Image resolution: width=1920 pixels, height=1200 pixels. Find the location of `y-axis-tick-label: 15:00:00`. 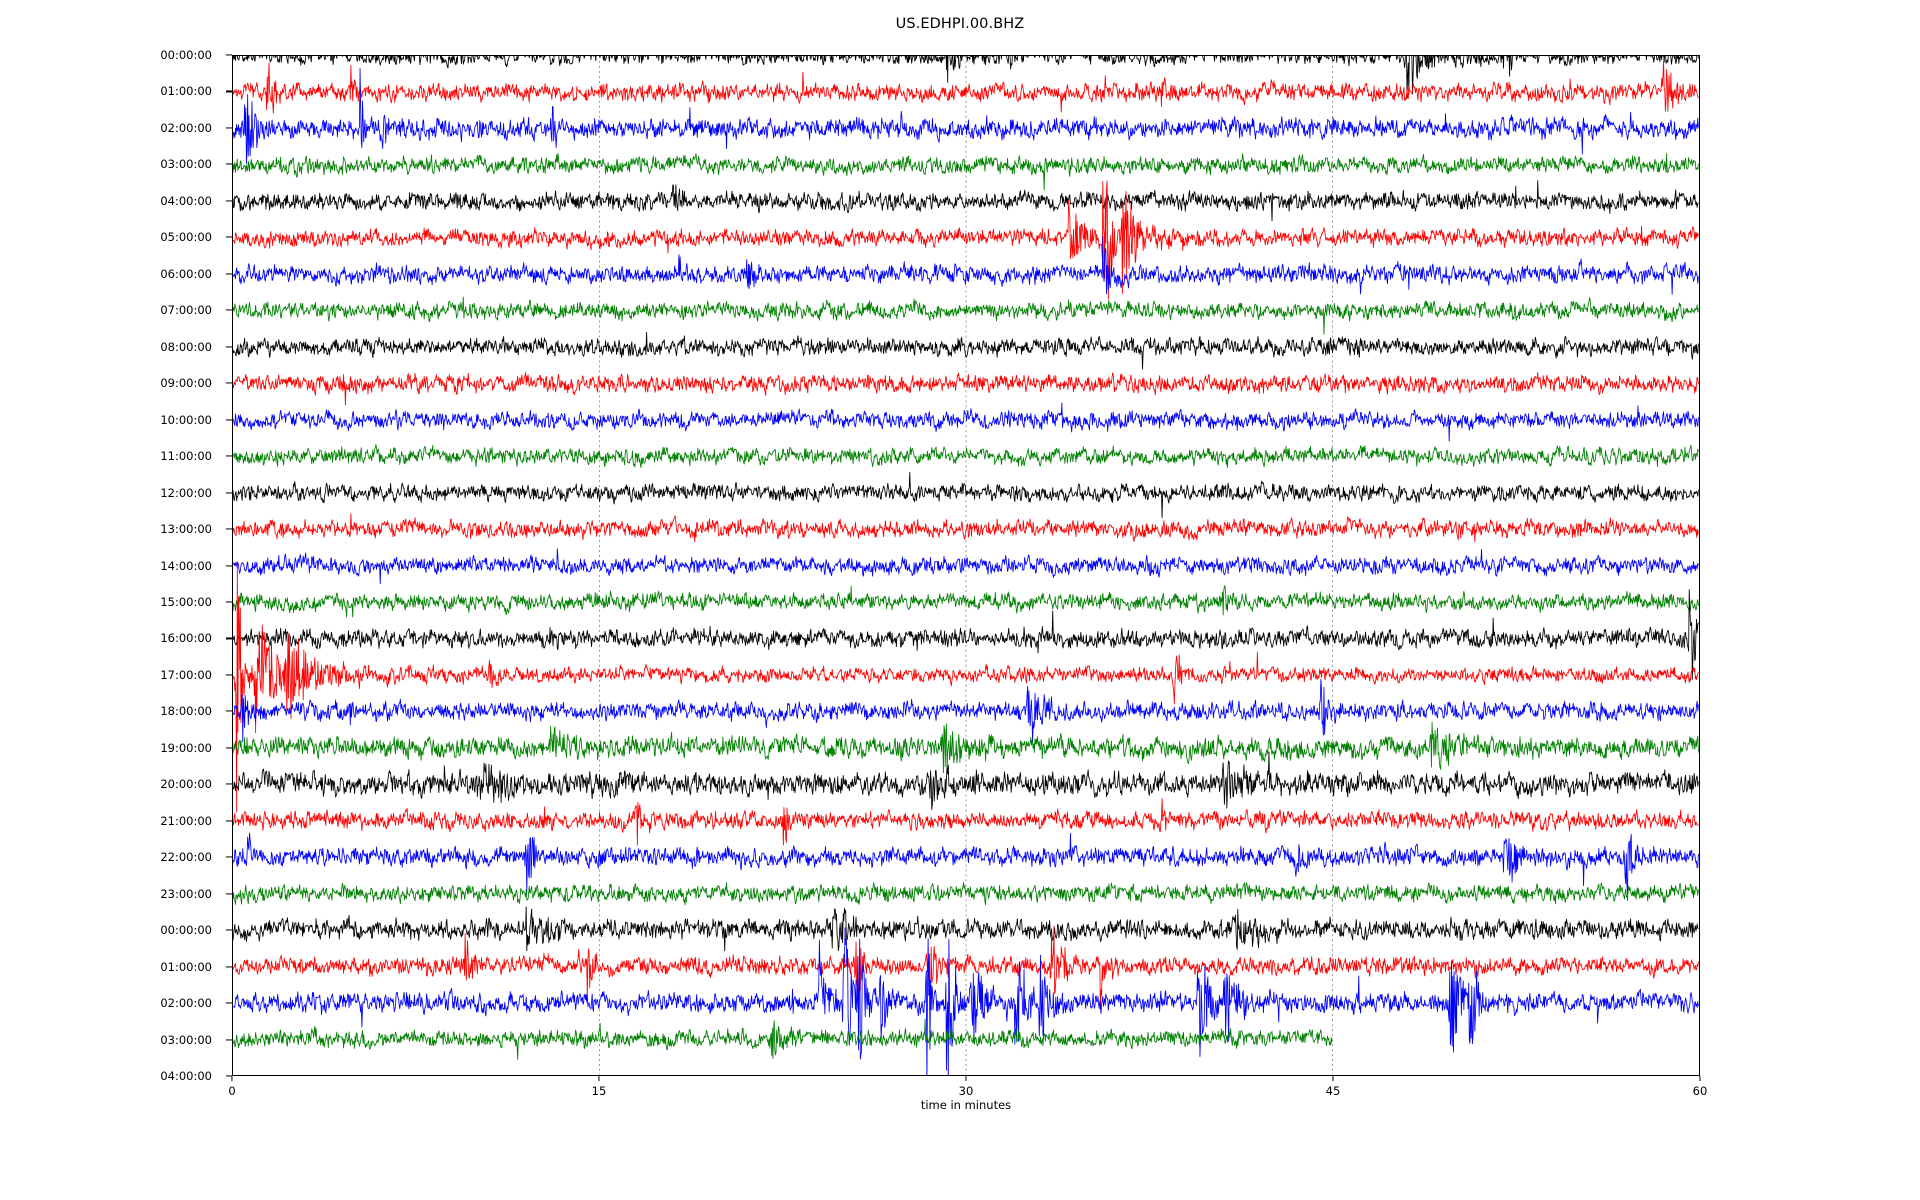

y-axis-tick-label: 15:00:00 is located at coordinates (186, 601).